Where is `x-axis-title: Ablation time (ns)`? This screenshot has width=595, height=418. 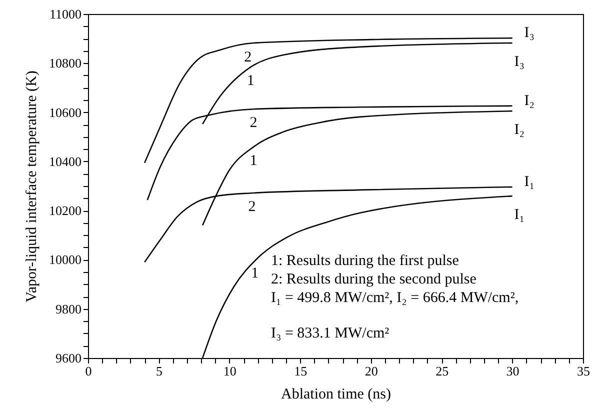 x-axis-title: Ablation time (ns) is located at coordinates (336, 394).